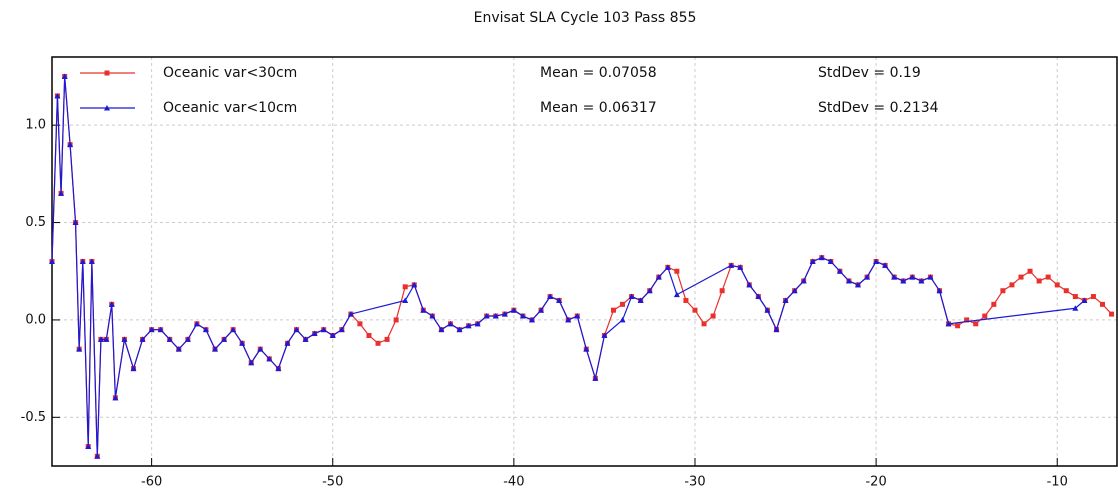  Describe the element at coordinates (875, 482) in the screenshot. I see `x-tick-label: -20` at that location.